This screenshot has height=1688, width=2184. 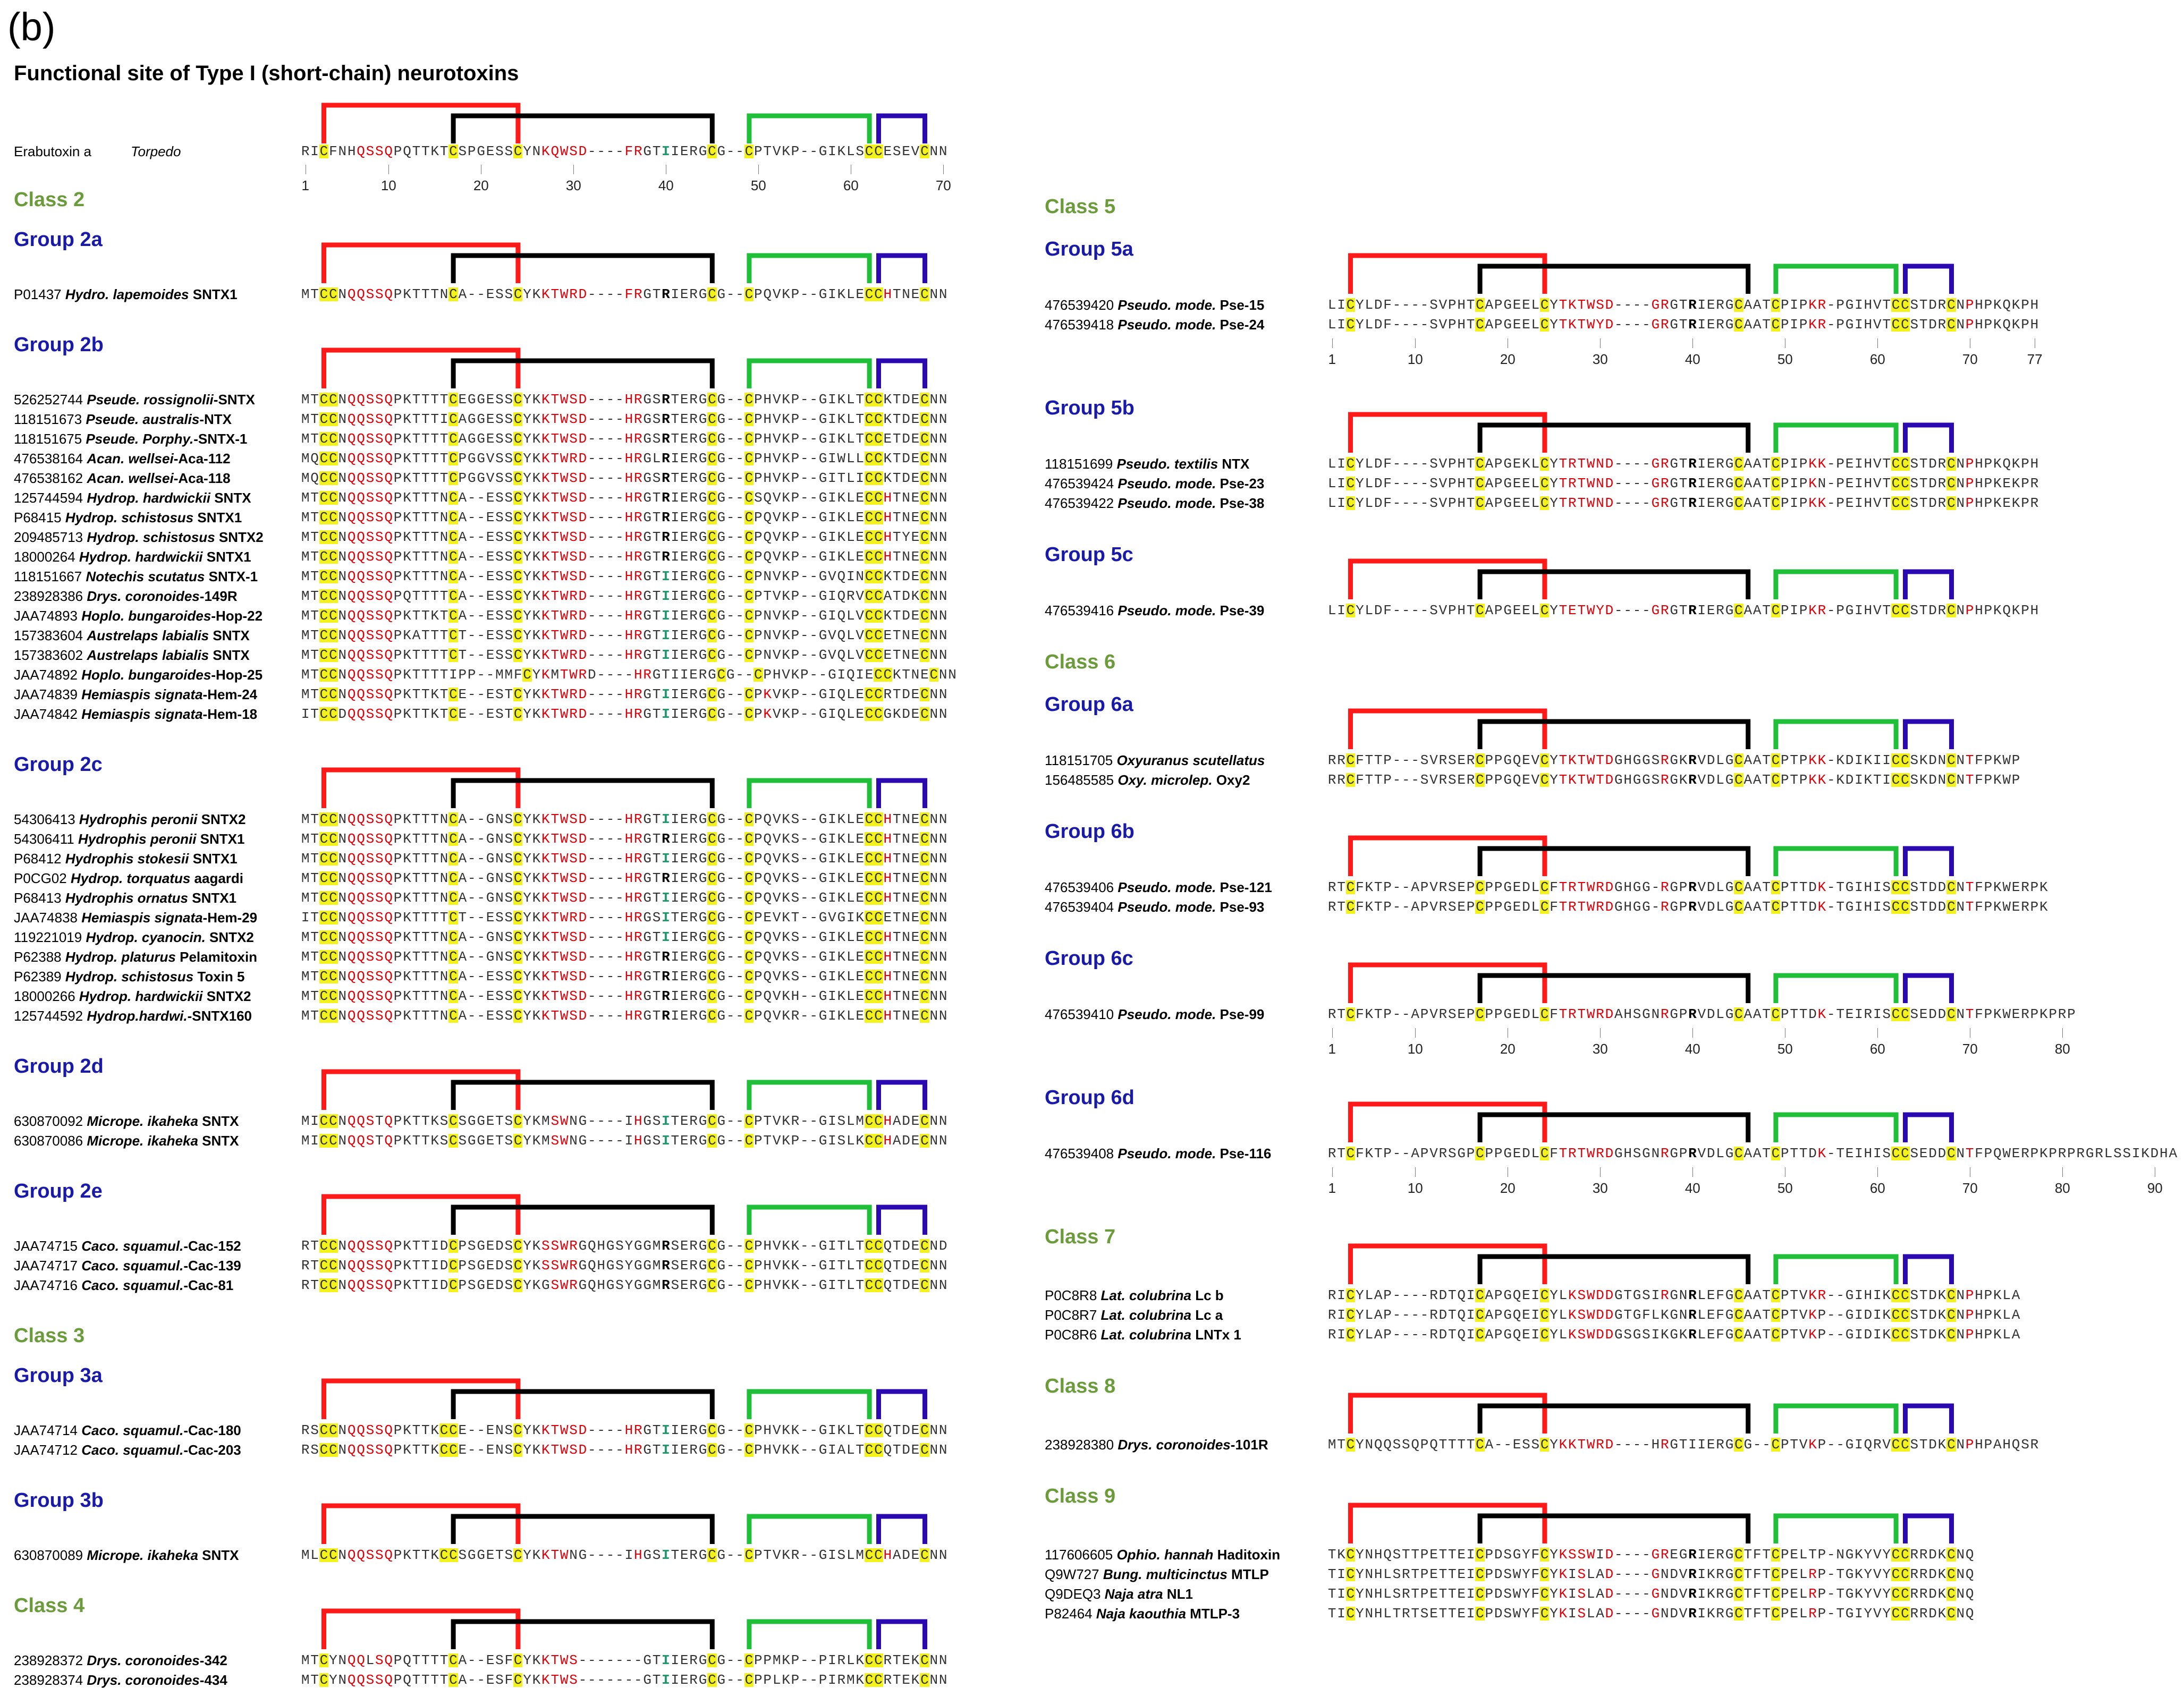 I want to click on sequence-label: 117606605 Ophio. hannah Haditoxin, so click(x=1162, y=1555).